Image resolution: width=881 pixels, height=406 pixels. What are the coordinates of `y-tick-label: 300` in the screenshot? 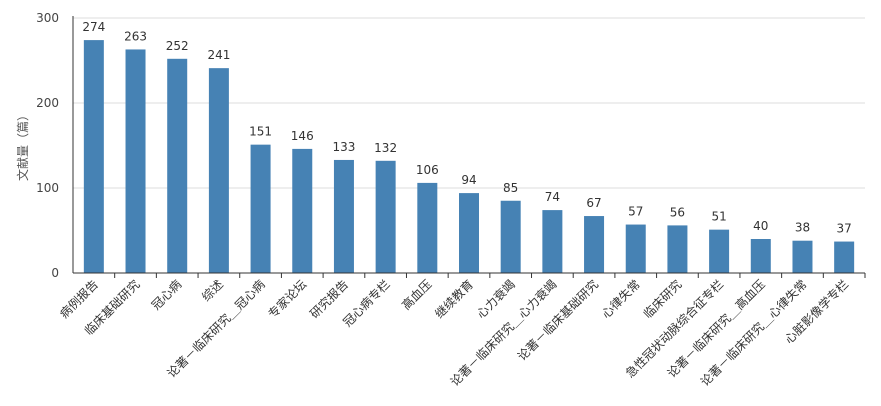 It's located at (47, 18).